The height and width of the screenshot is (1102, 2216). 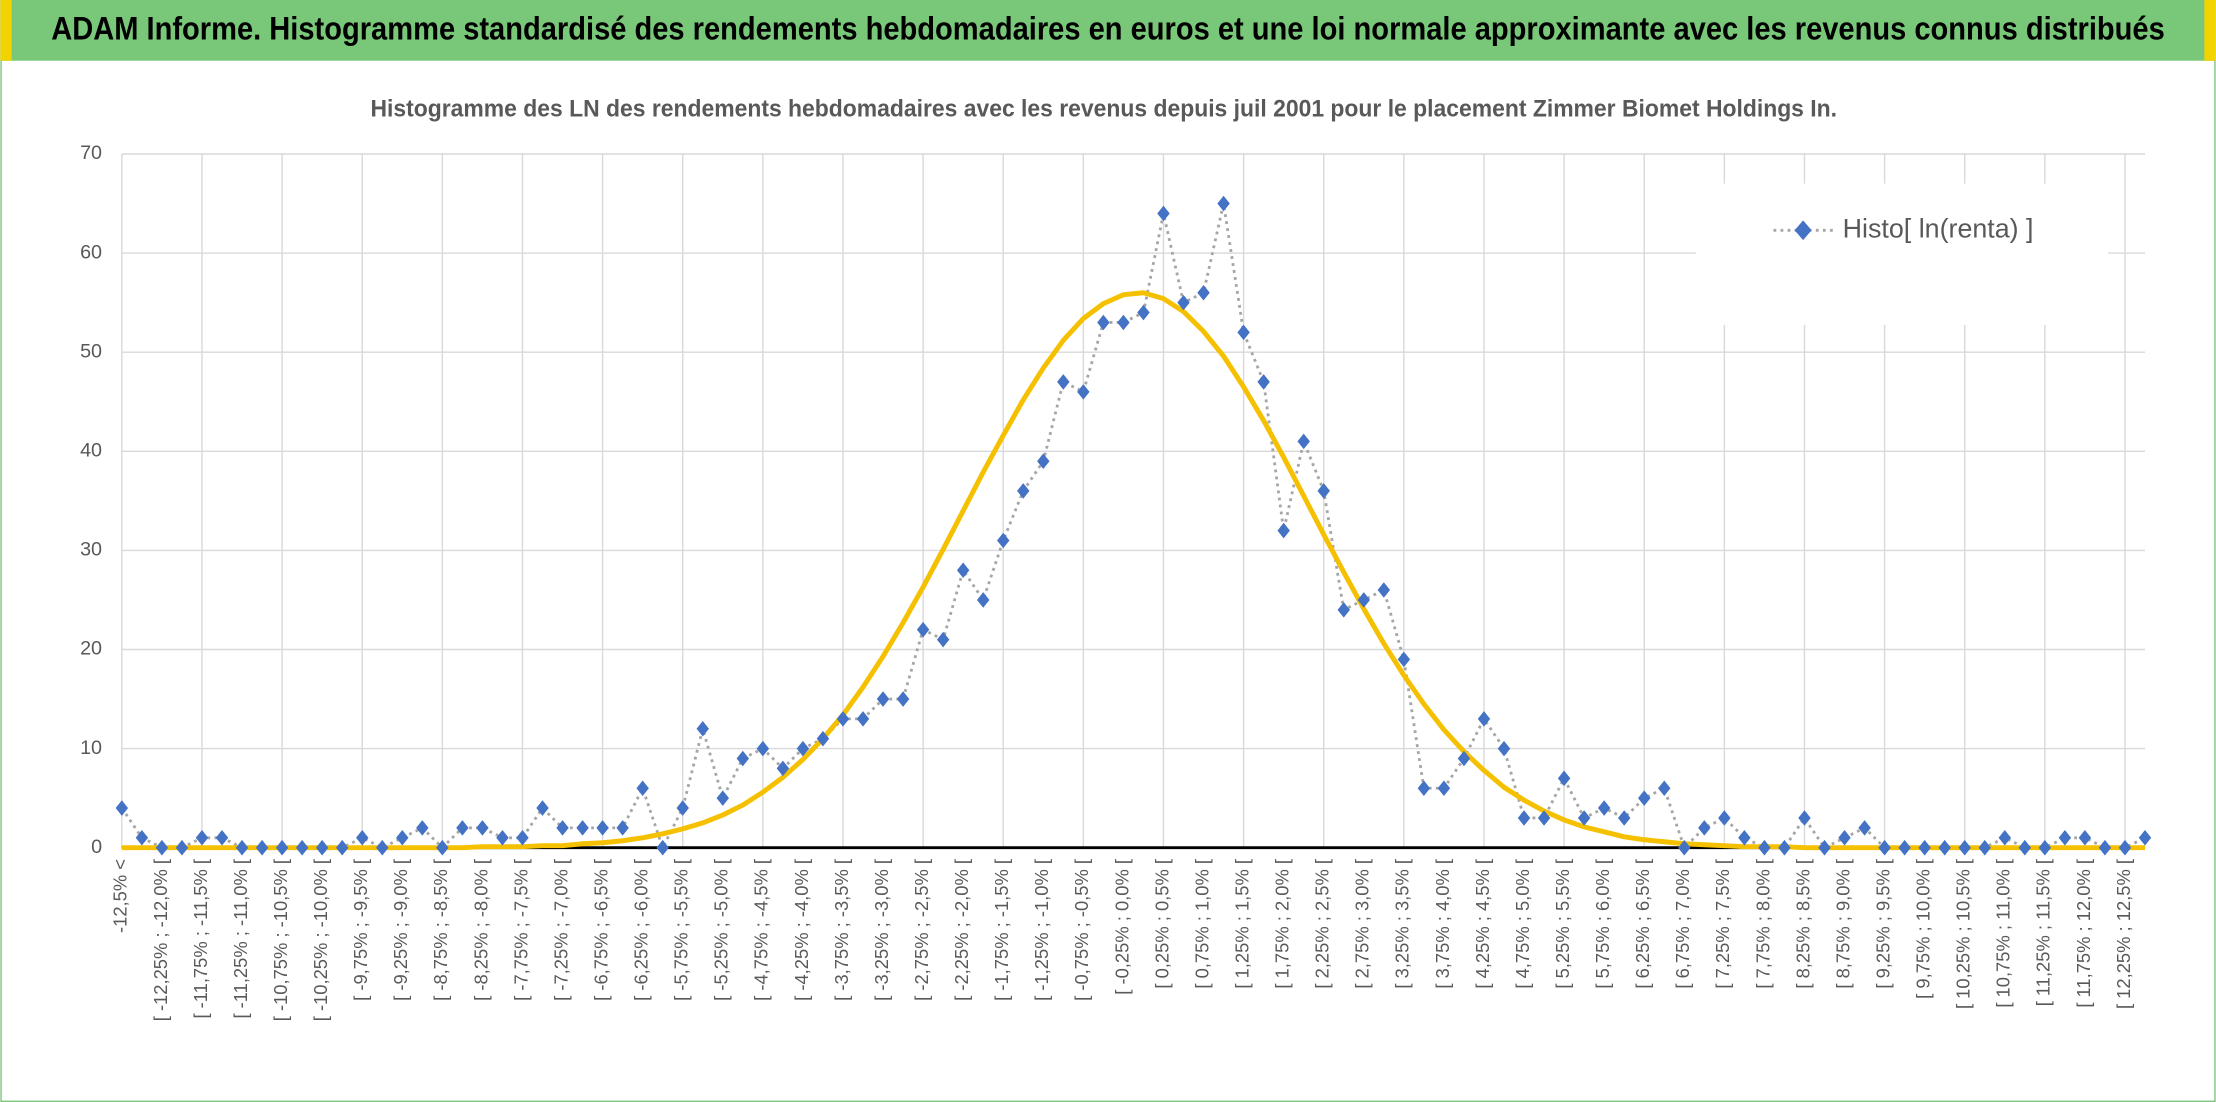 What do you see at coordinates (1402, 924) in the screenshot?
I see `x-tick-label: [ 3,25% ; 3,5% [` at bounding box center [1402, 924].